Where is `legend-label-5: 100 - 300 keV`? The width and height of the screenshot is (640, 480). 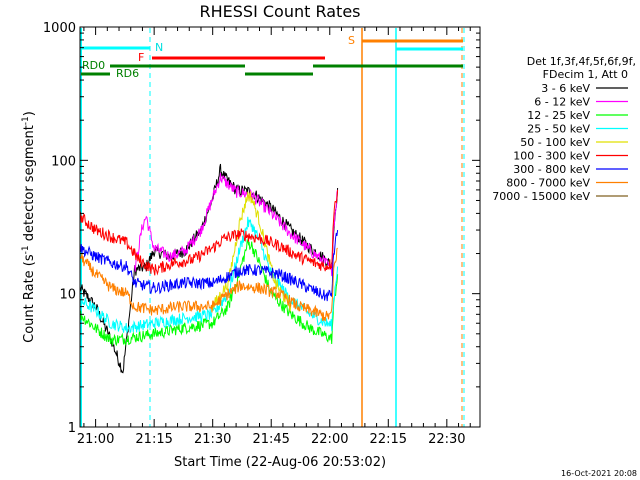 legend-label-5: 100 - 300 keV is located at coordinates (551, 156).